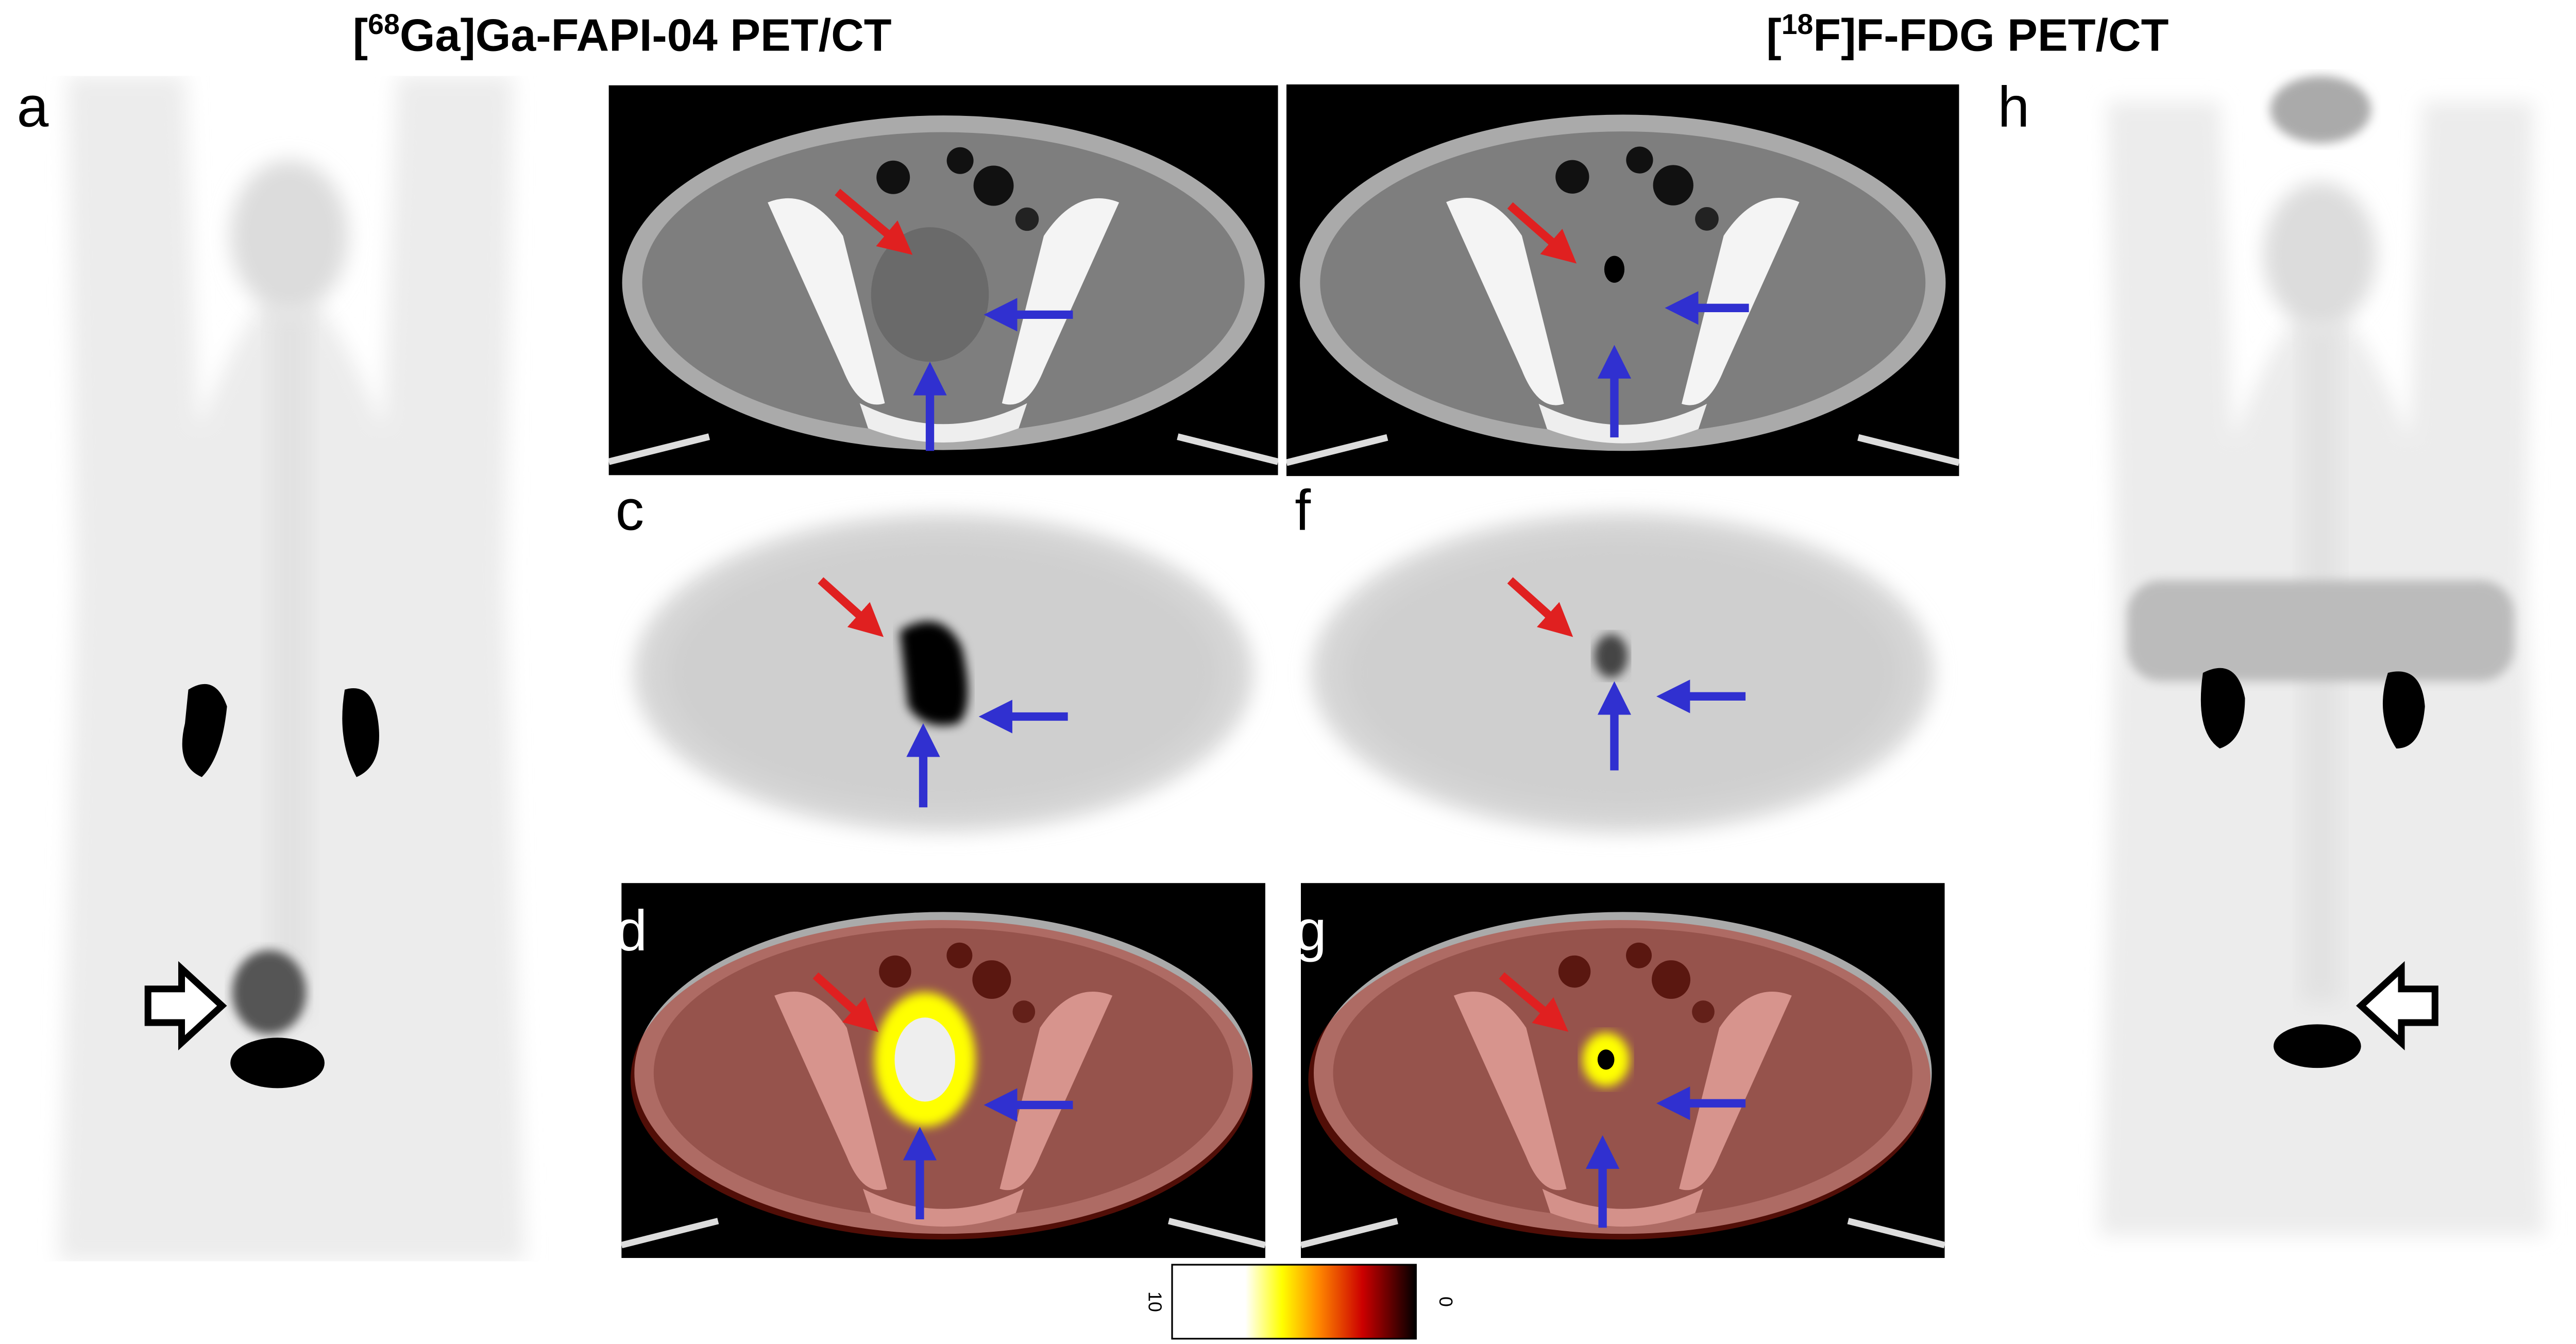  Describe the element at coordinates (632, 124) in the screenshot. I see `panel-label: b` at that location.